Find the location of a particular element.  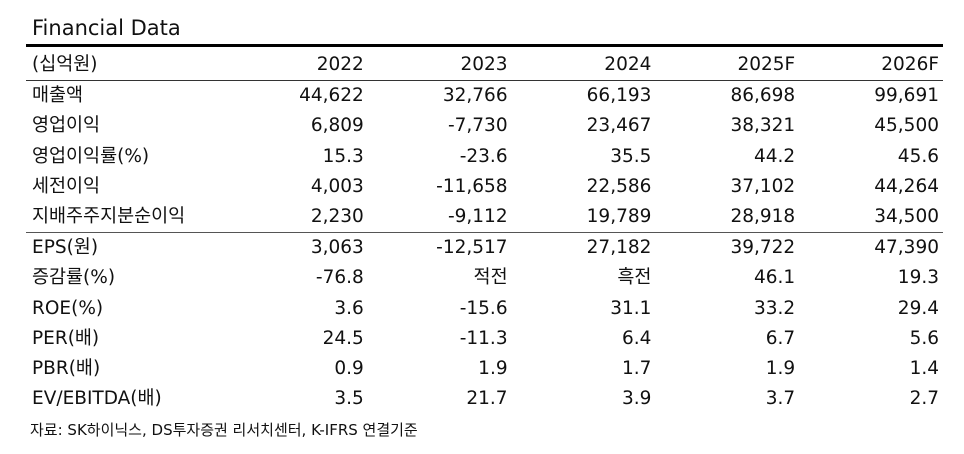

row-value: 37,102 is located at coordinates (763, 186).